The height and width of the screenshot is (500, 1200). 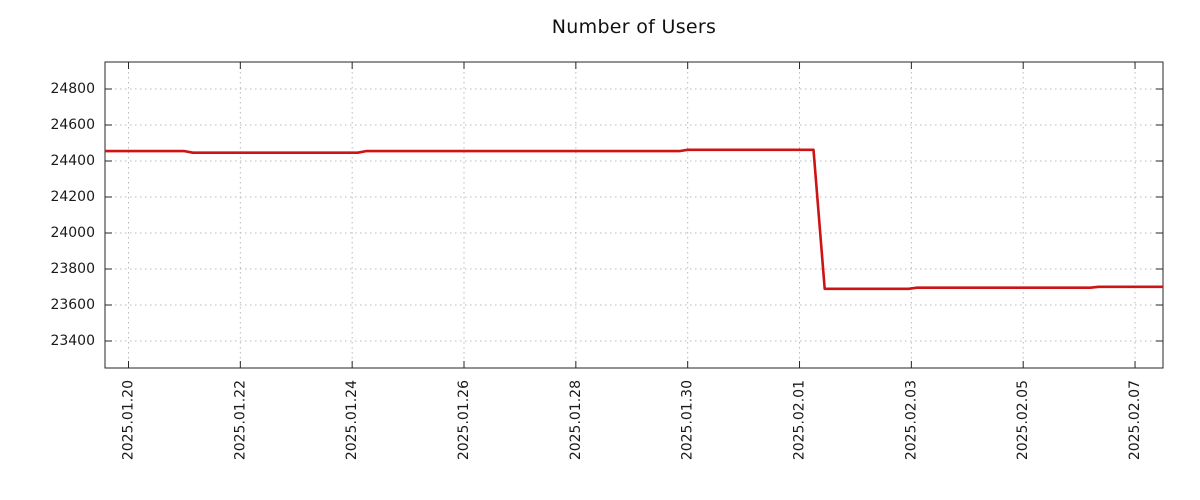 I want to click on x-tick-label: 2025.02.03, so click(x=911, y=420).